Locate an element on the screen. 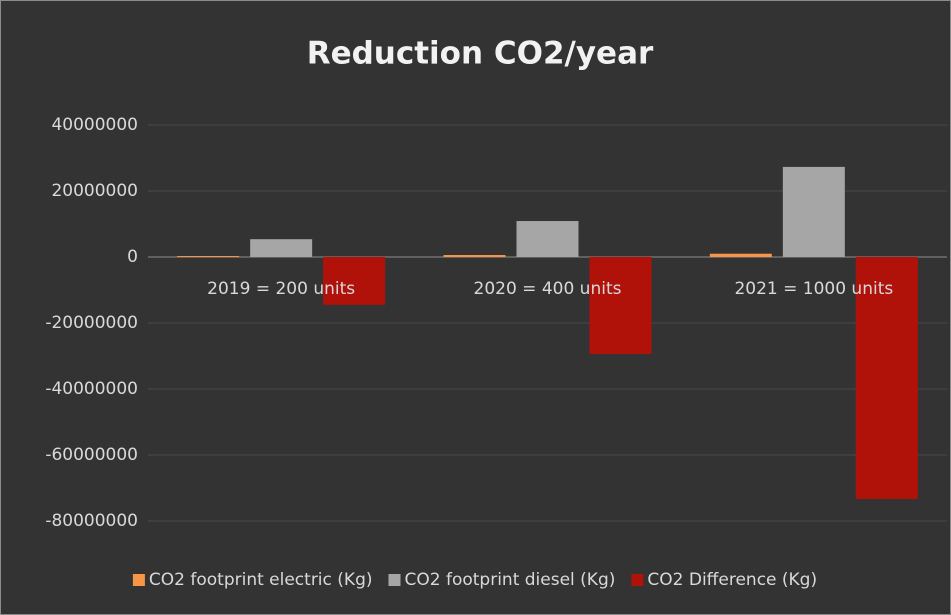 This screenshot has height=615, width=951. legend-label: CO2 footprint electric (Kg) is located at coordinates (261, 580).